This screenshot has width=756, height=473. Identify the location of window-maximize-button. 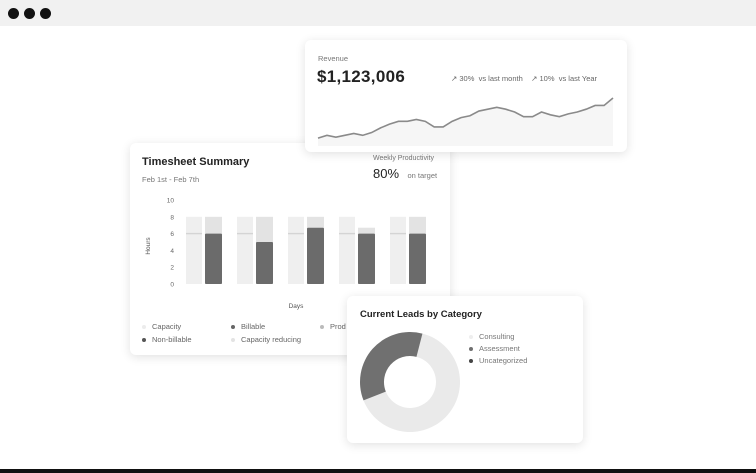
(45, 13).